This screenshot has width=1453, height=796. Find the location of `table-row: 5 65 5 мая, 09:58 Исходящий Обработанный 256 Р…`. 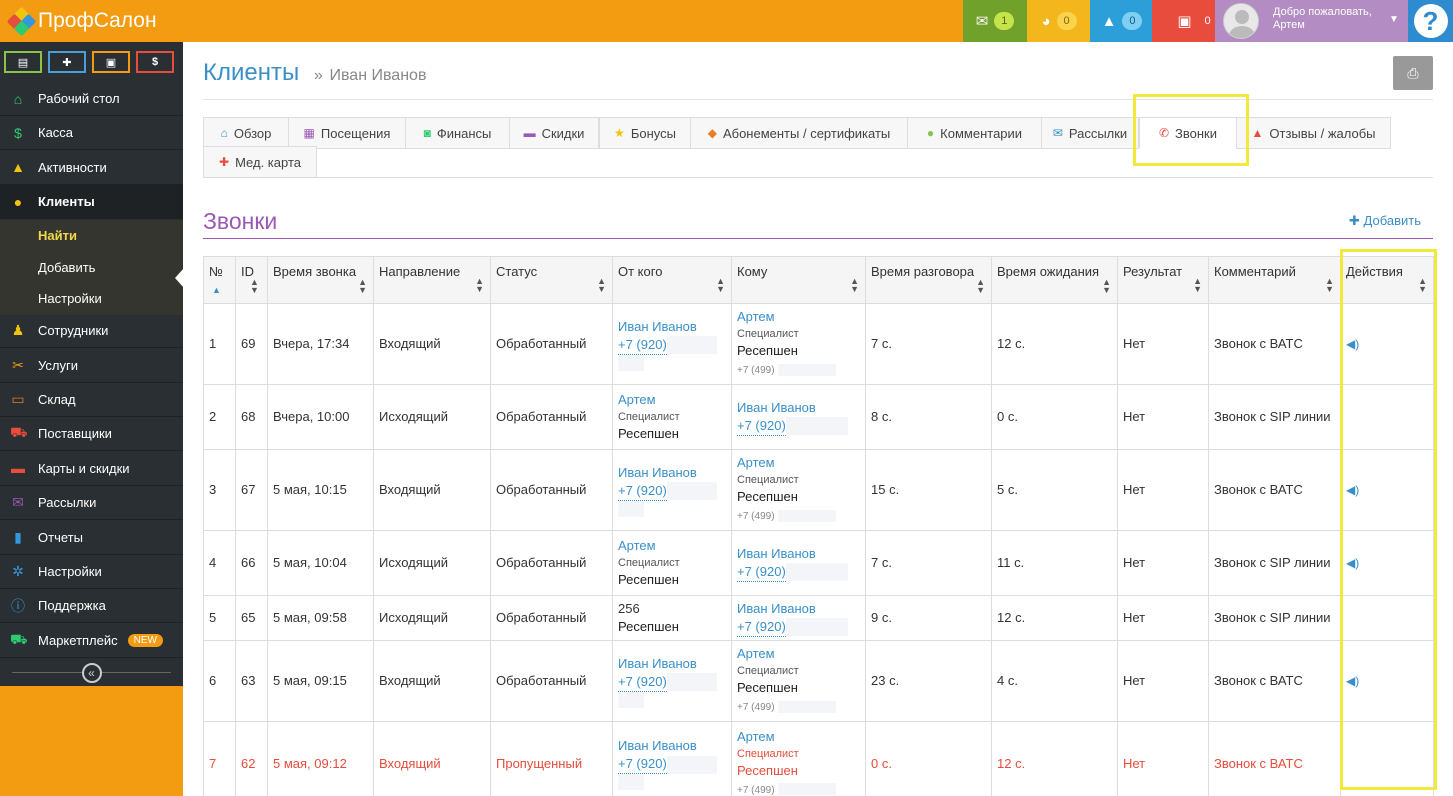

table-row: 5 65 5 мая, 09:58 Исходящий Обработанный 256 Р… is located at coordinates (818, 618).